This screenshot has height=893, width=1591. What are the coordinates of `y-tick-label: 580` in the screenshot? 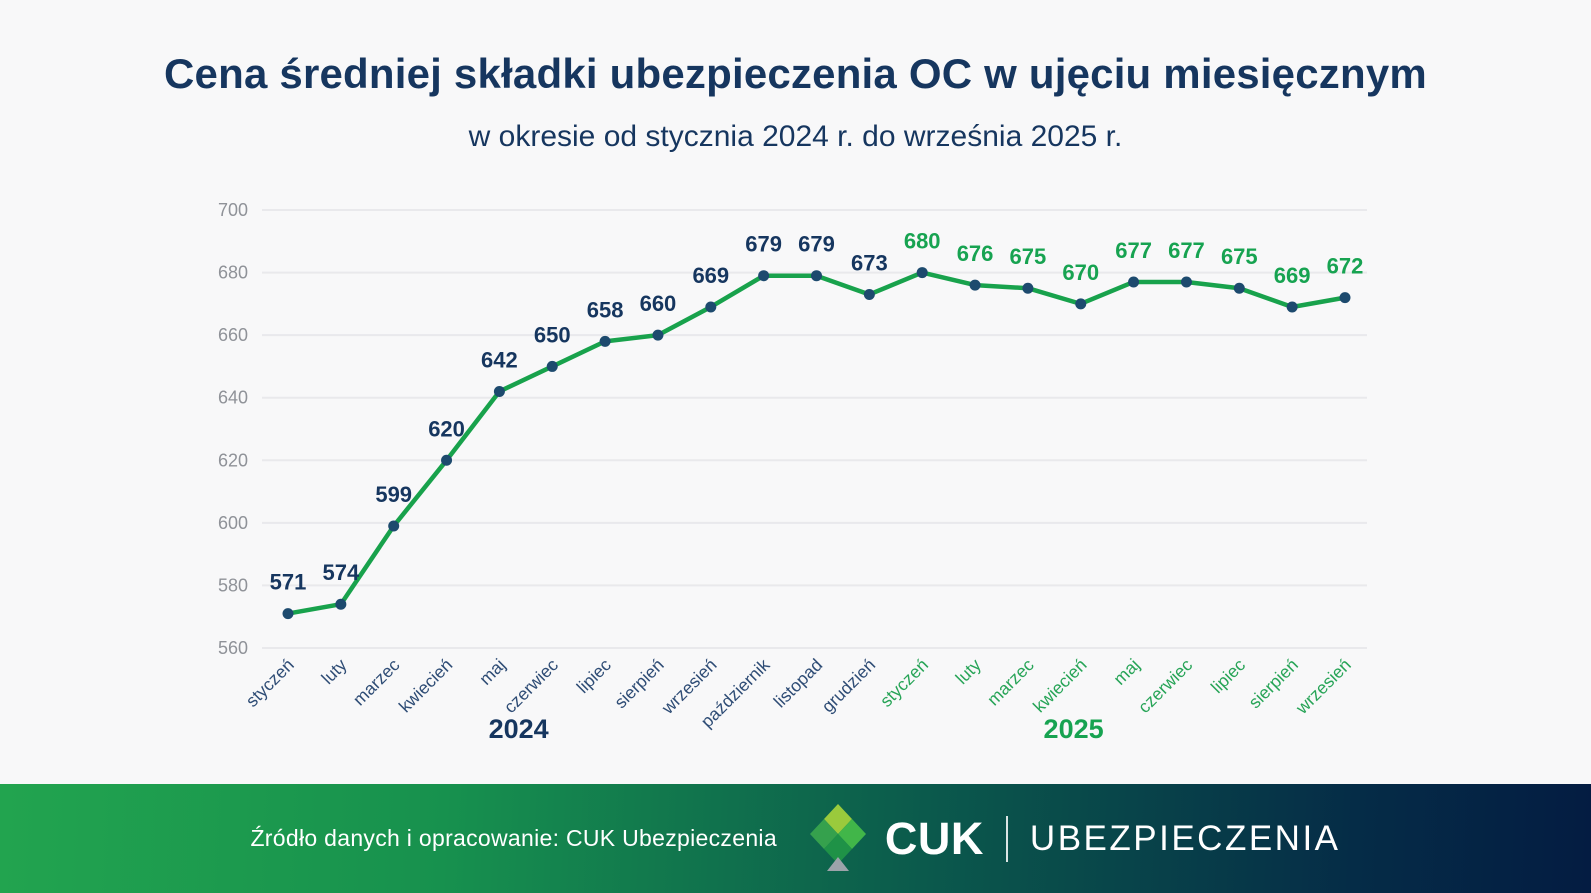 It's located at (233, 585).